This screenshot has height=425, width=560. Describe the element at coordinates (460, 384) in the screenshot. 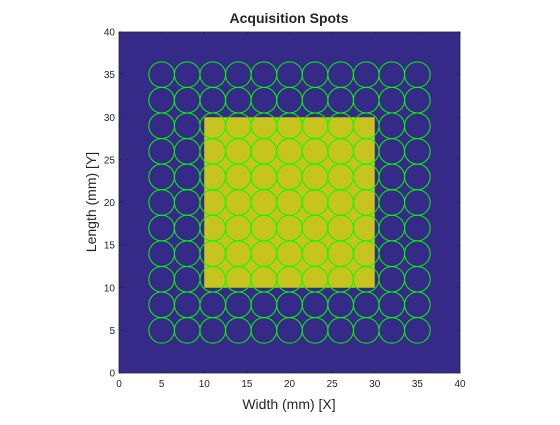

I see `x-tick-label: 40` at that location.